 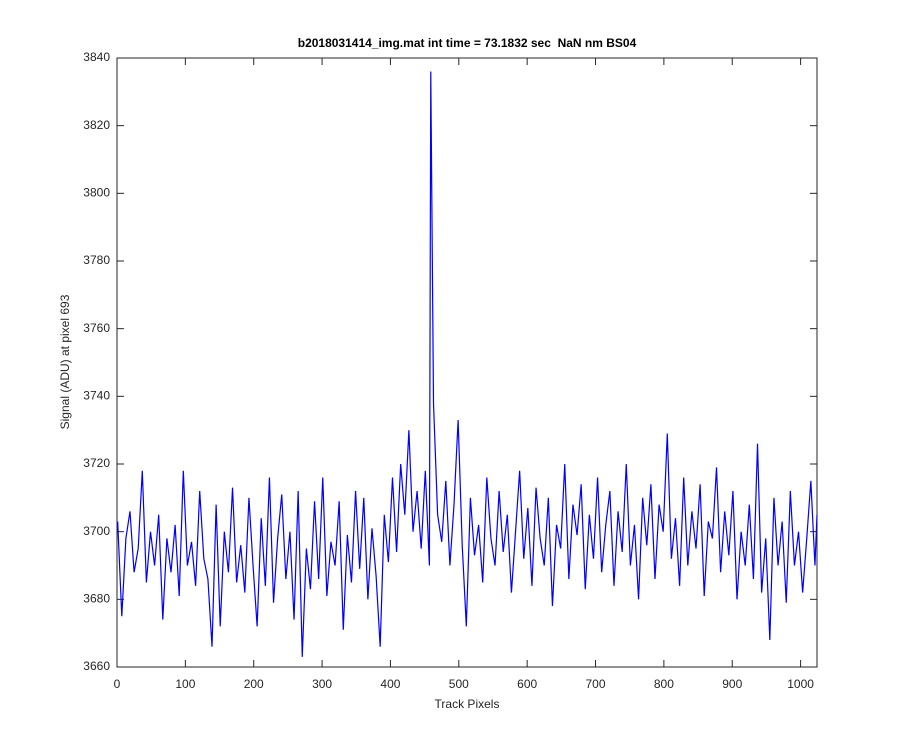 What do you see at coordinates (390, 684) in the screenshot?
I see `x-tick-label: 400` at bounding box center [390, 684].